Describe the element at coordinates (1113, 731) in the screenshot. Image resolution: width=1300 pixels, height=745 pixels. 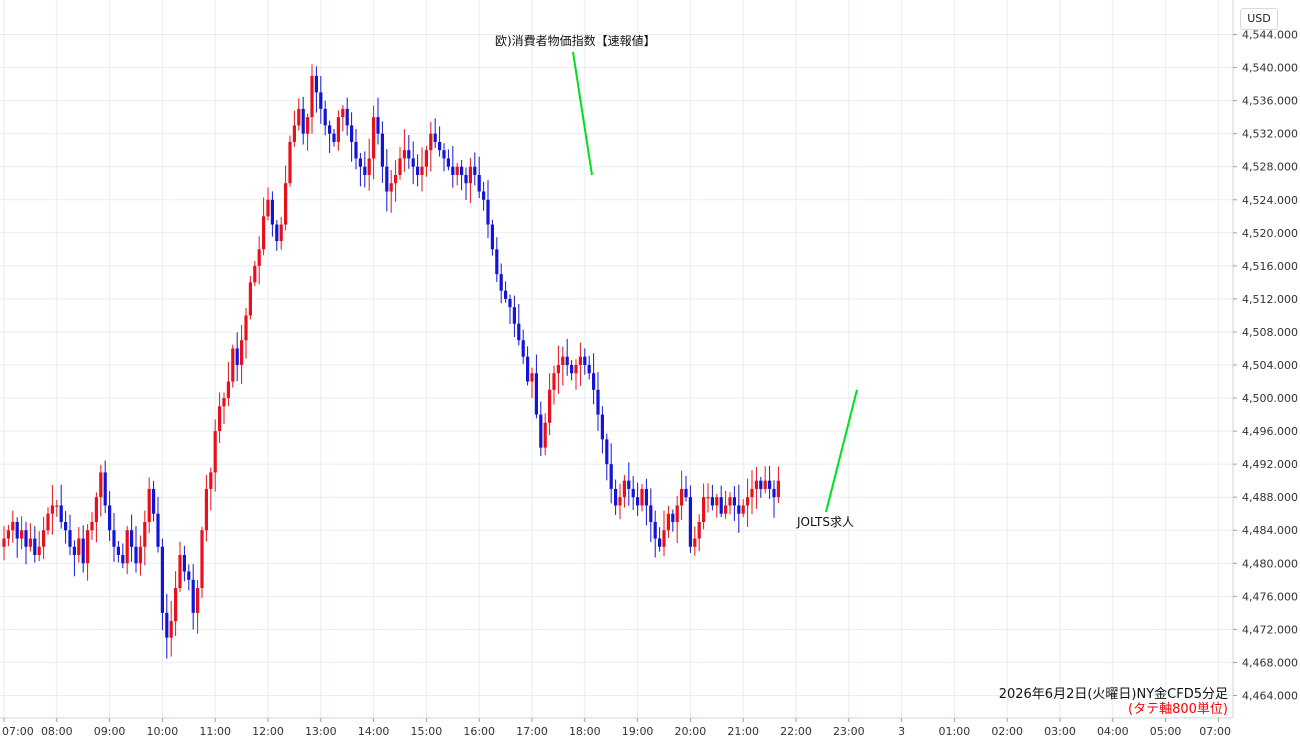
I see `time-tick-label: 04:00` at that location.